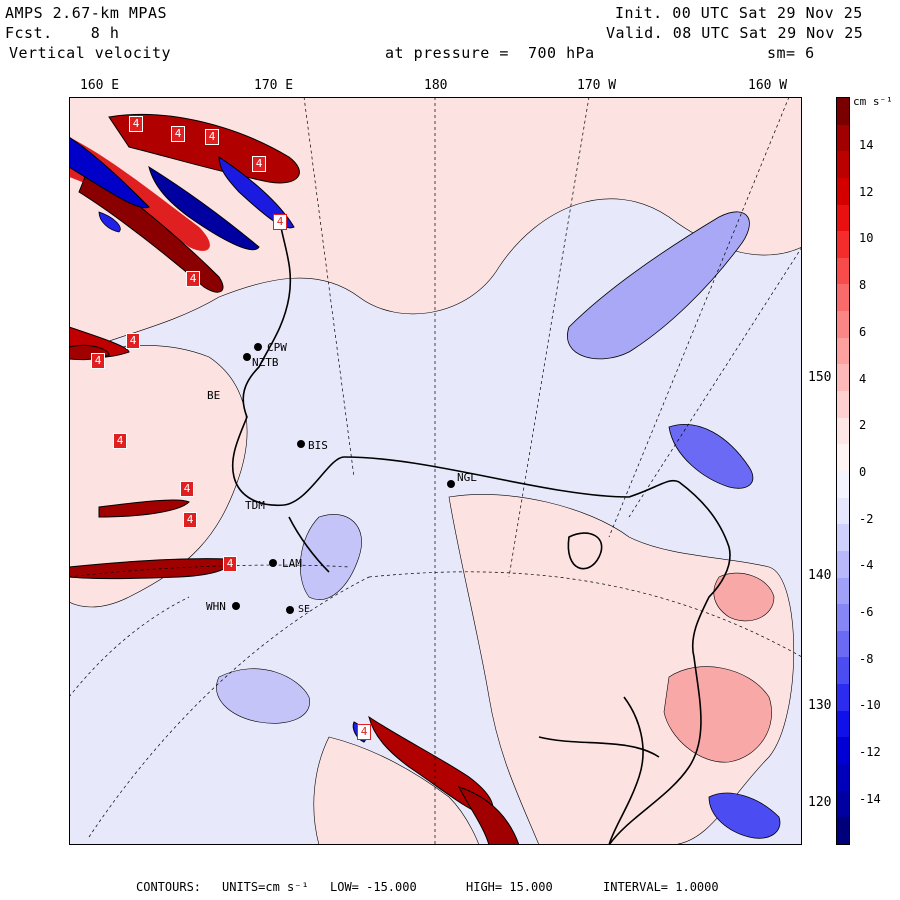  What do you see at coordinates (258, 347) in the screenshot?
I see `station-dot-cpw` at bounding box center [258, 347].